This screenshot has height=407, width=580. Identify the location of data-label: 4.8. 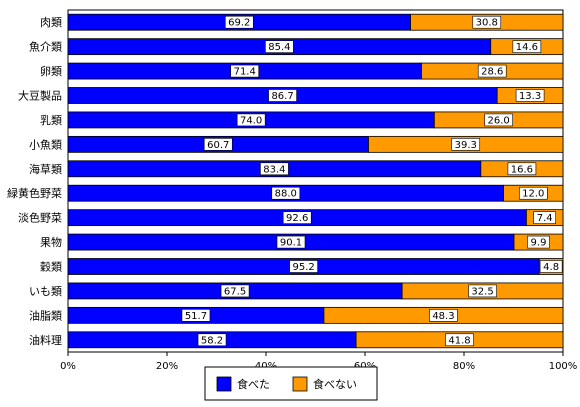
(551, 267).